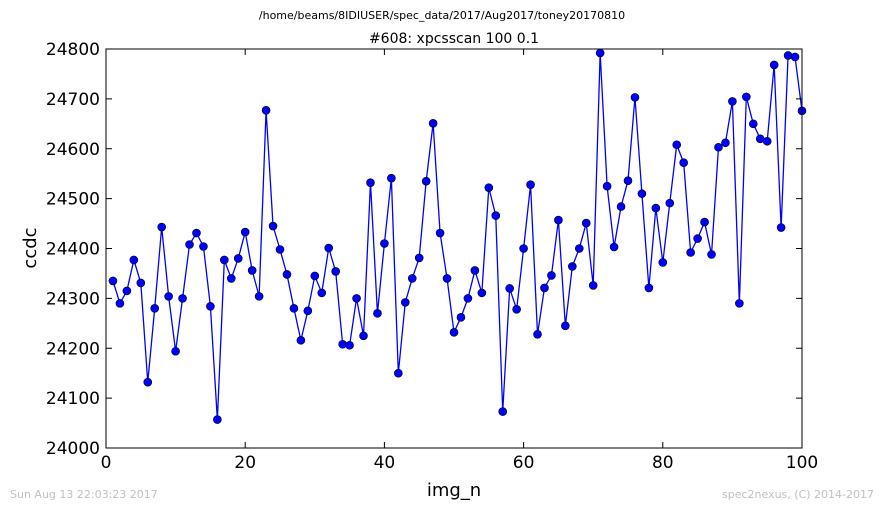 The width and height of the screenshot is (884, 509). Describe the element at coordinates (454, 39) in the screenshot. I see `chart-title: #608: xpcsscan 100 0.1` at that location.